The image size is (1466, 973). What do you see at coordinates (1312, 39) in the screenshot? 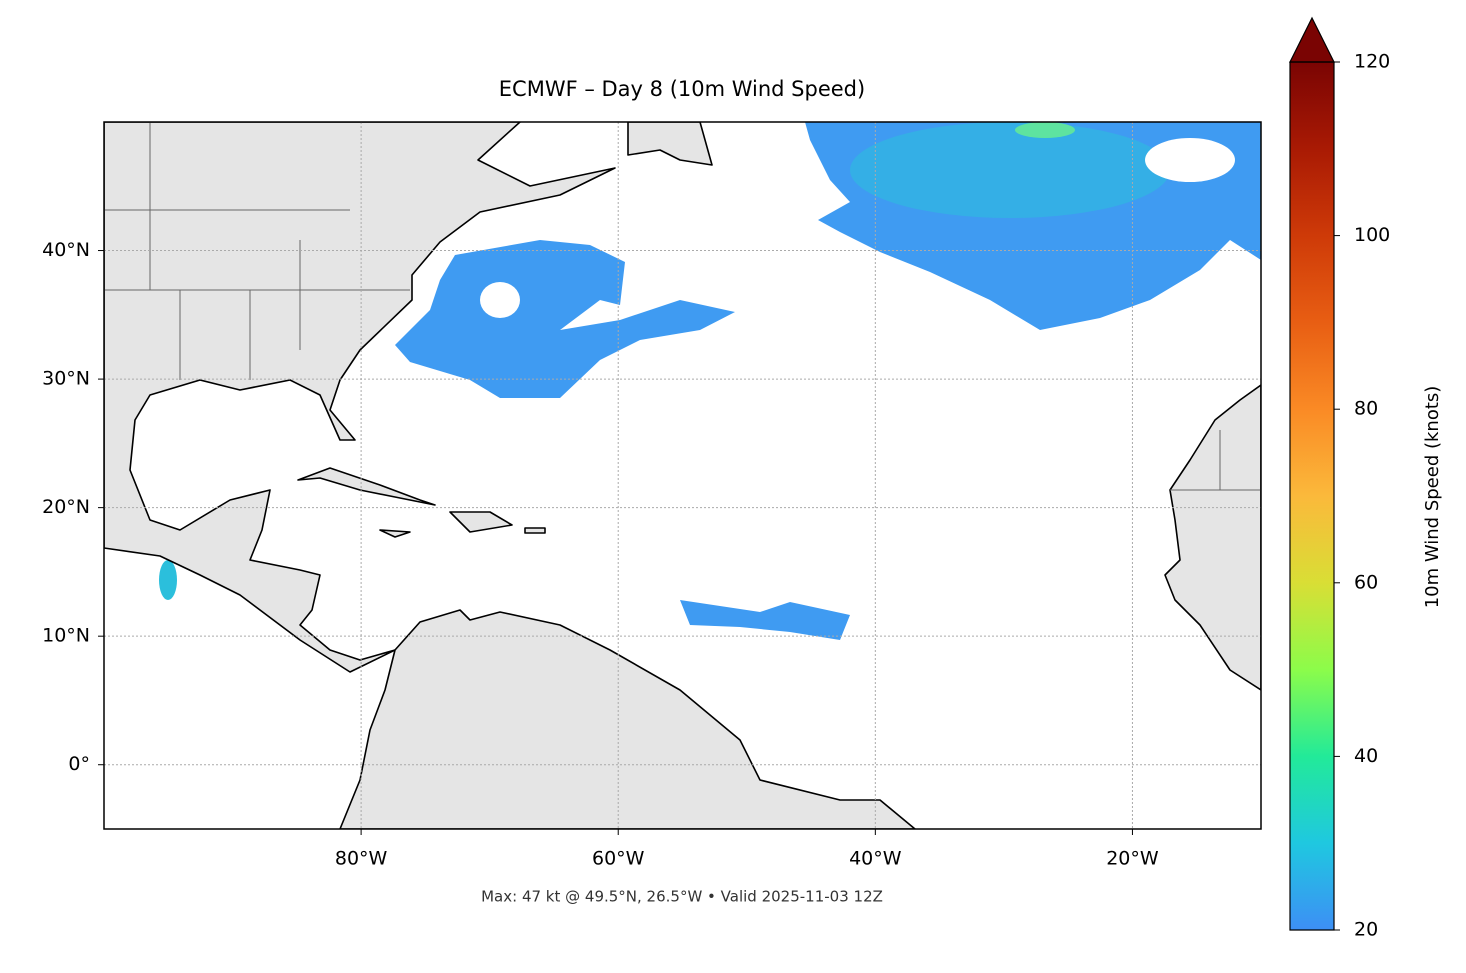
I see `colorbar-extend` at bounding box center [1312, 39].